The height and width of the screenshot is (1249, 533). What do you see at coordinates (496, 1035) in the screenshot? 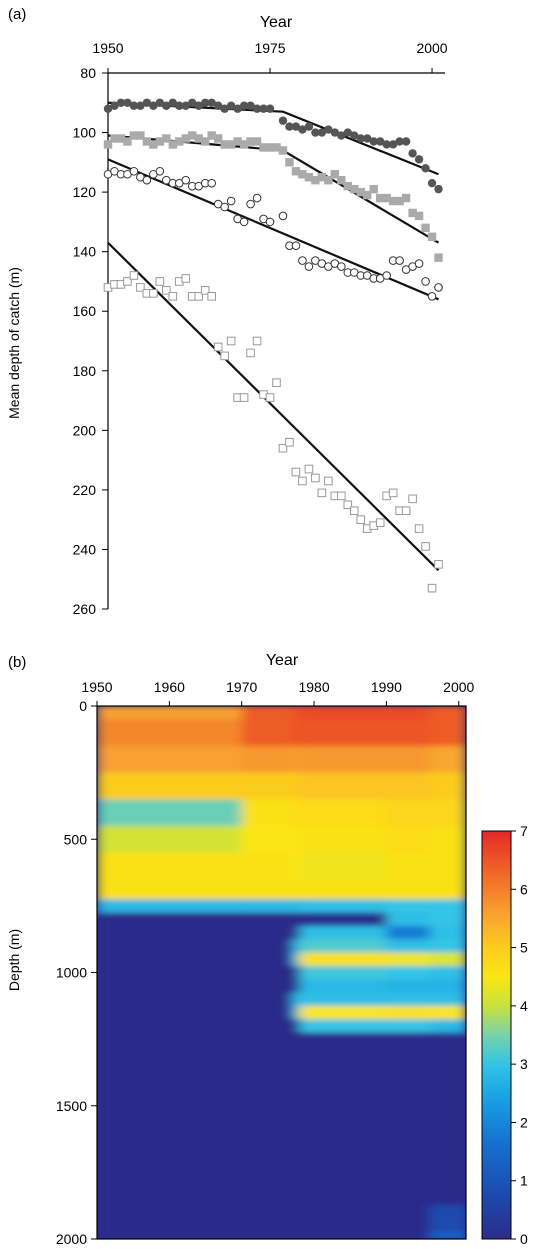
I see `colorbar-scale` at bounding box center [496, 1035].